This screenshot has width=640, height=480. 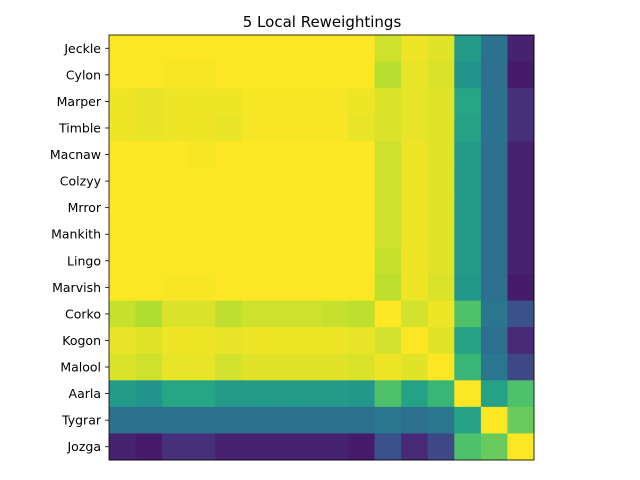 I want to click on chart-title: 5 Local Reweightings, so click(x=322, y=22).